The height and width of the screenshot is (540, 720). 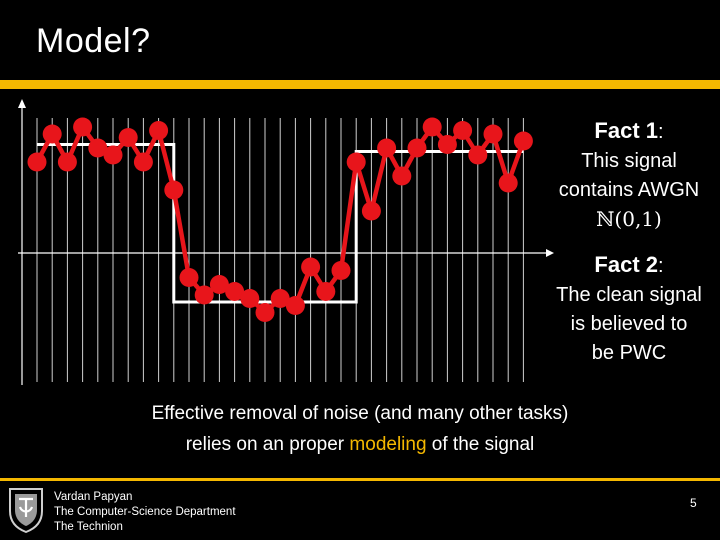 What do you see at coordinates (626, 130) in the screenshot?
I see `fact1-title: Fact 1` at bounding box center [626, 130].